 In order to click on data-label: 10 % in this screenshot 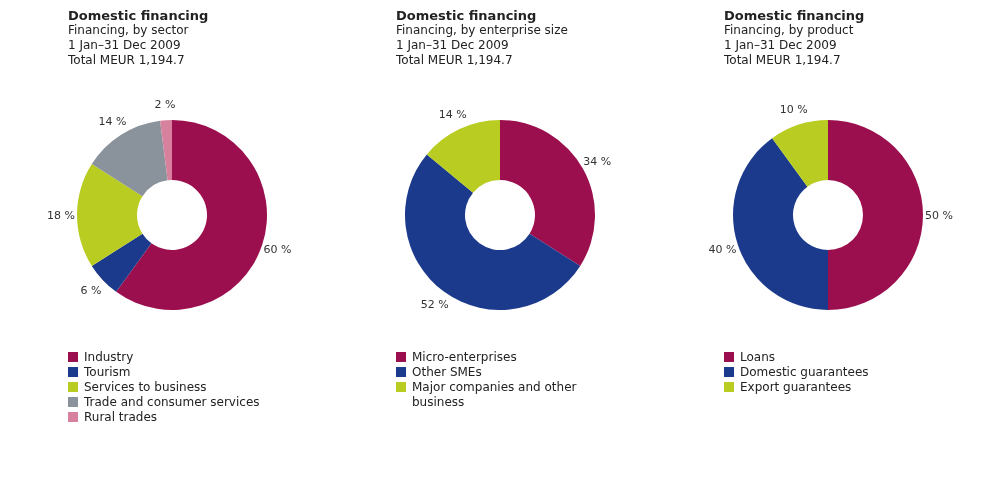, I will do `click(793, 109)`.